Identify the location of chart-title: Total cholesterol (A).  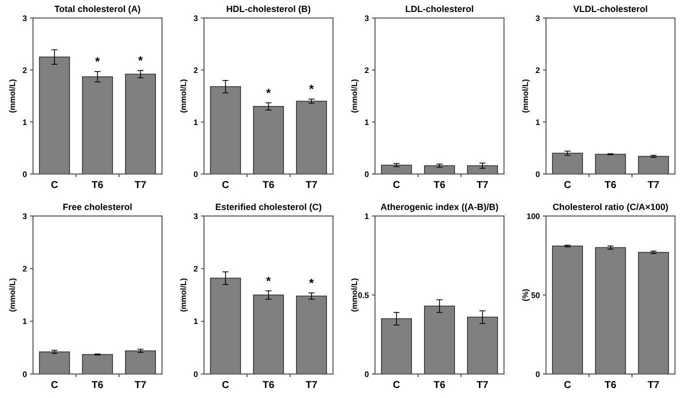
(97, 9).